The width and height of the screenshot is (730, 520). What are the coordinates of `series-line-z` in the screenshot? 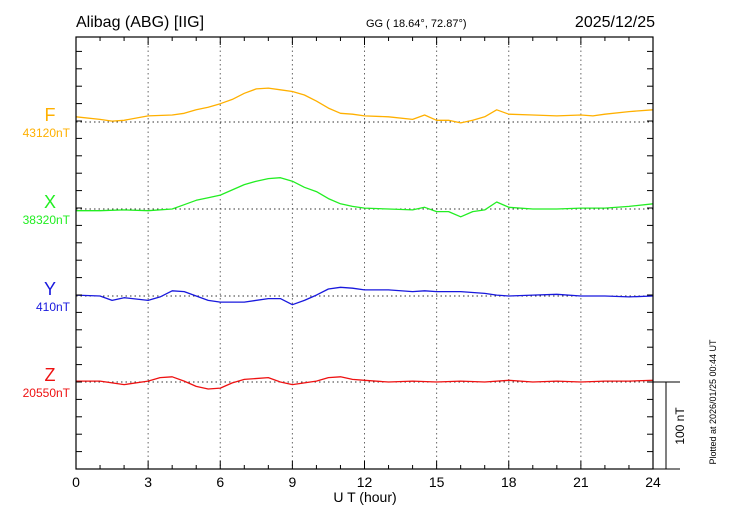 It's located at (365, 383).